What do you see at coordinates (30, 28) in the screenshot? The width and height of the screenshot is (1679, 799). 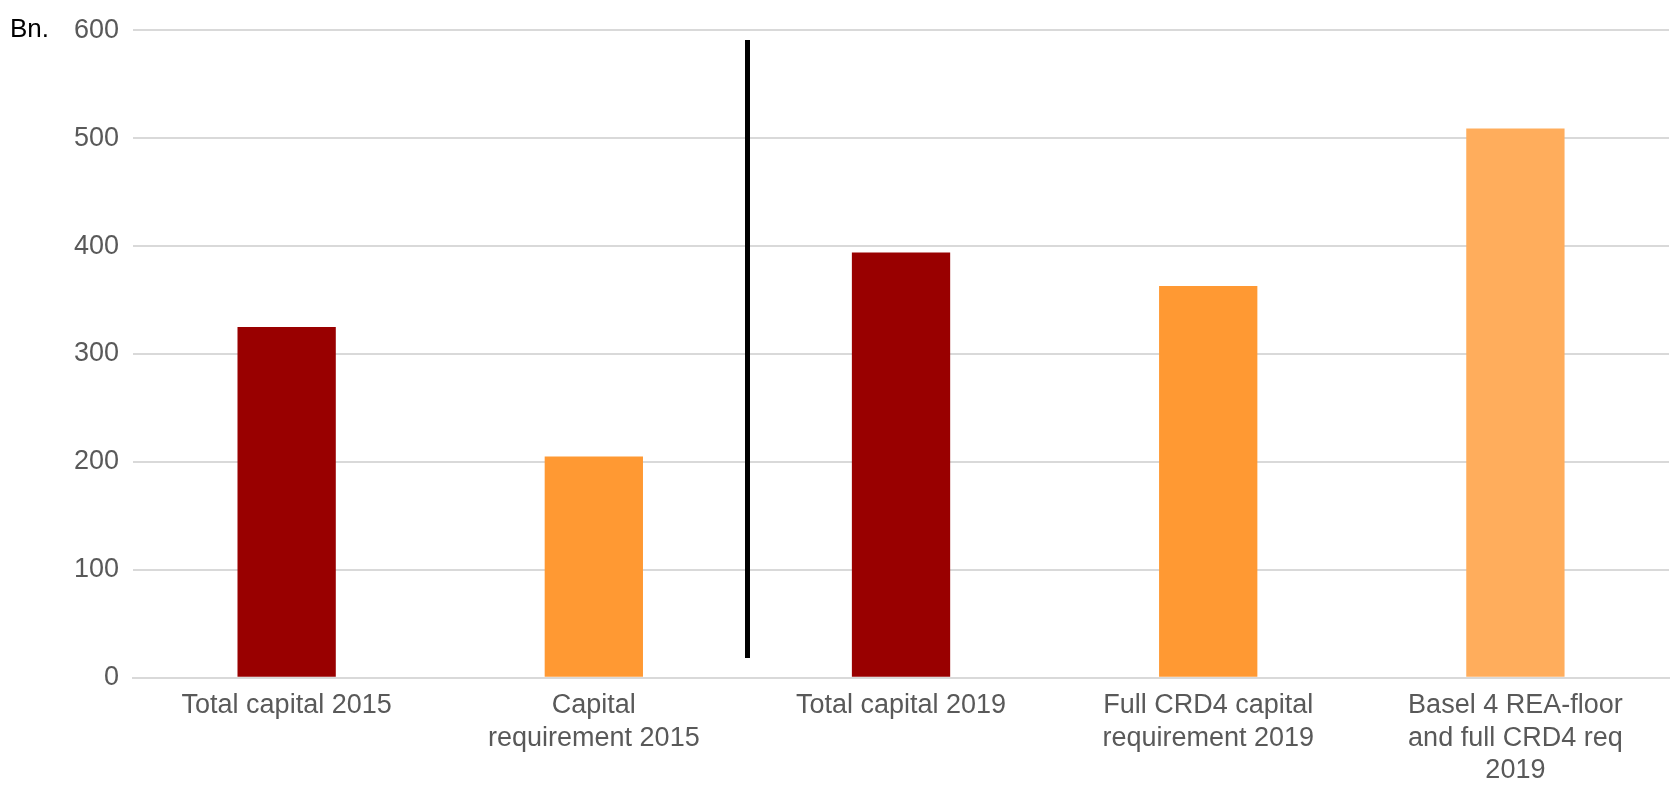 I see `y-axis-title: Bn.` at bounding box center [30, 28].